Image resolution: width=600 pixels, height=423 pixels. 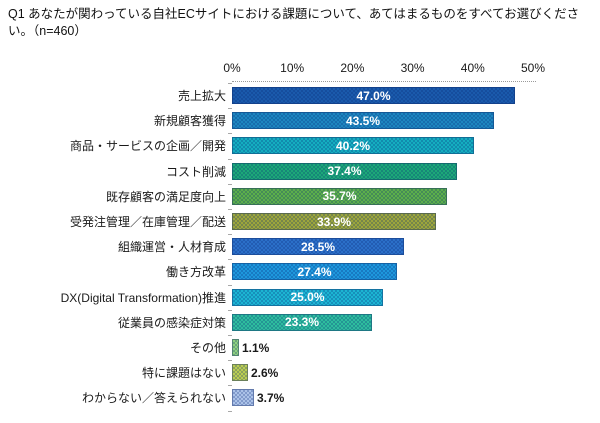 I want to click on bar: 35.7%, so click(x=339, y=196).